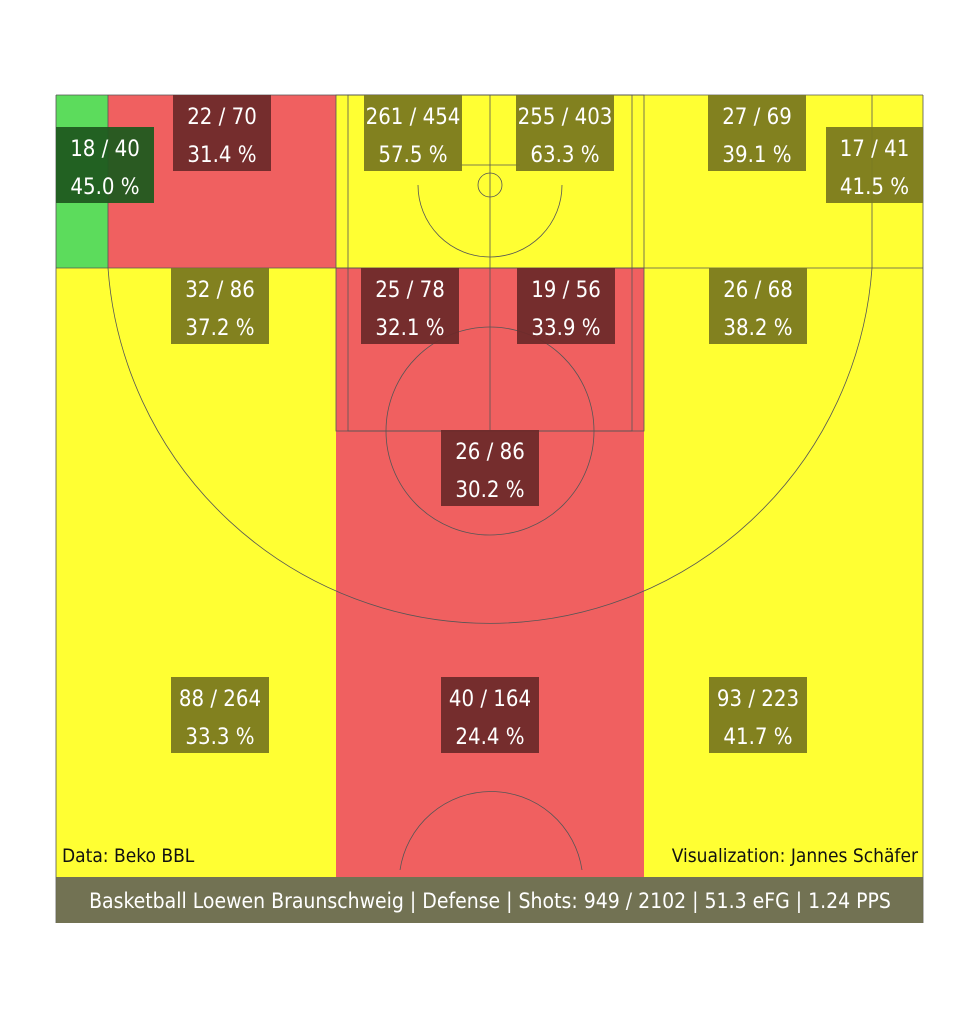  I want to click on zone-made-attempts: 27 / 69, so click(757, 117).